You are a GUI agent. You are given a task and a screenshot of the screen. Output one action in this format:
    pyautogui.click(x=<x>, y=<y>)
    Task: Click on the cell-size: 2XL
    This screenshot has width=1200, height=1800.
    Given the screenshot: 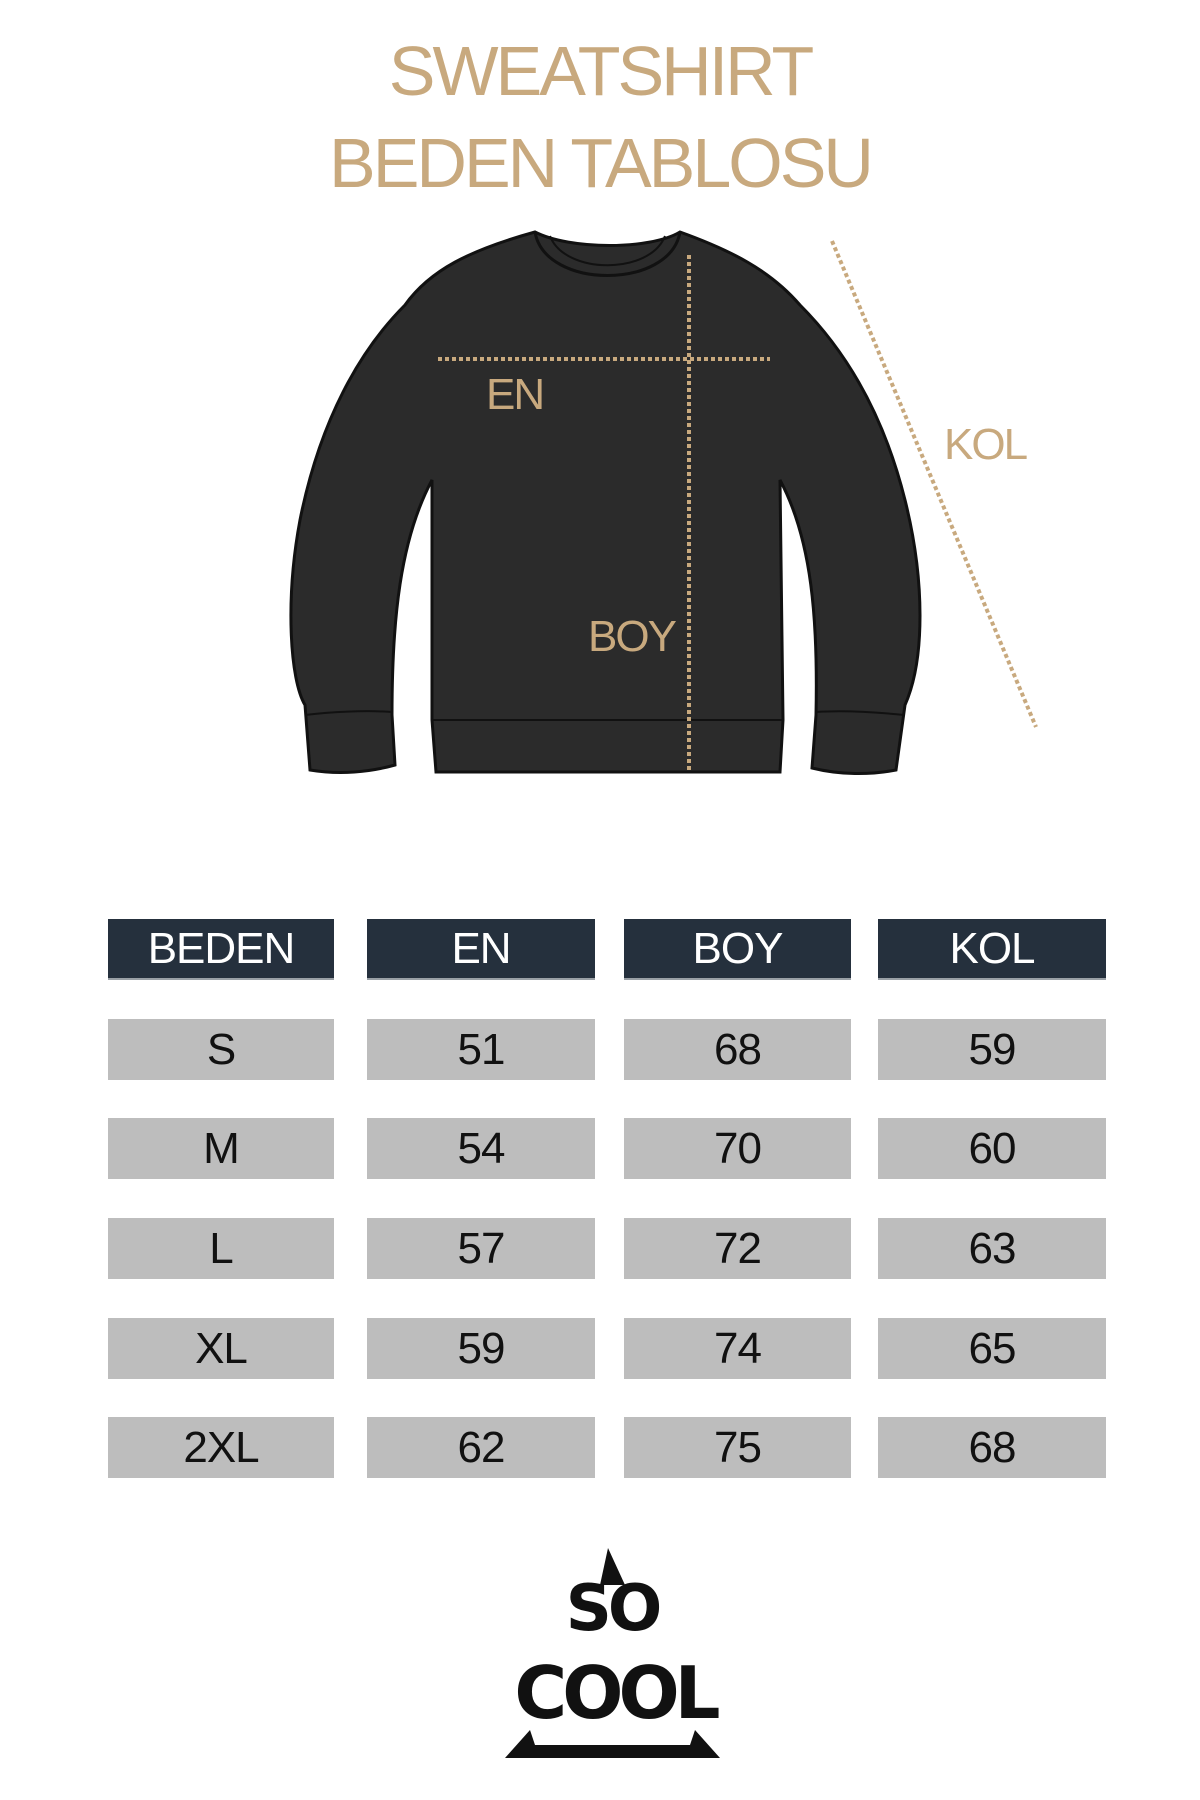 What is the action you would take?
    pyautogui.click(x=221, y=1447)
    